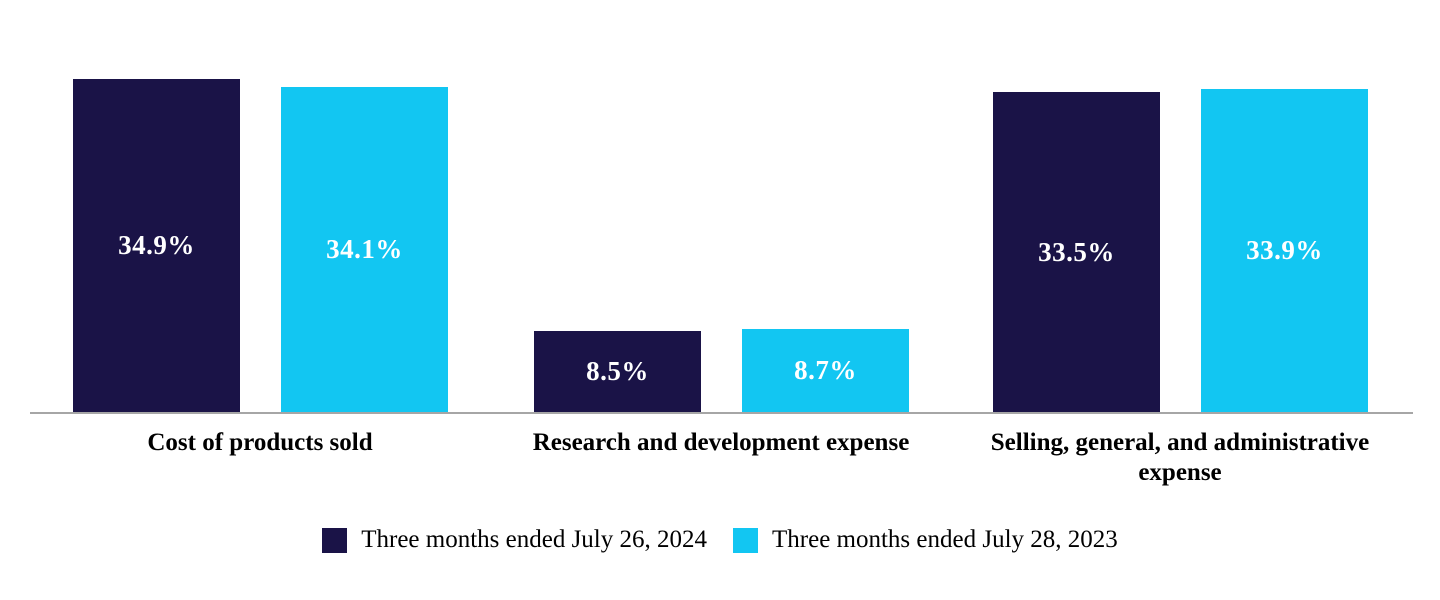 This screenshot has height=600, width=1440. I want to click on bar-research-and-development-expense-series-0: 8.5%, so click(617, 371).